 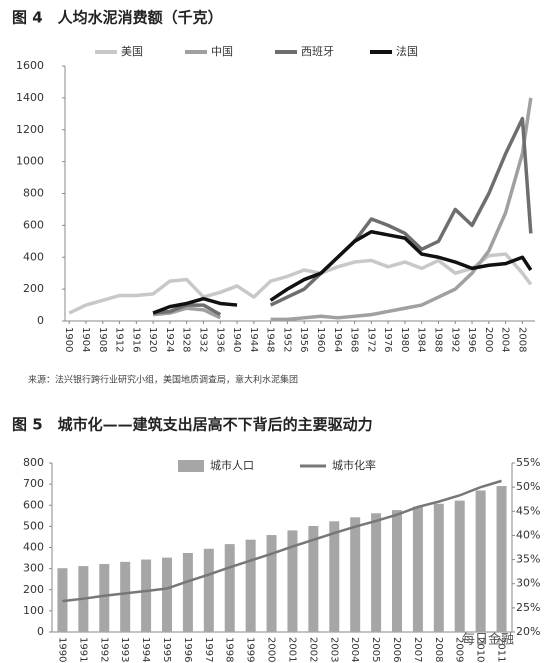 What do you see at coordinates (528, 534) in the screenshot?
I see `y2-tick-label: 40%` at bounding box center [528, 534].